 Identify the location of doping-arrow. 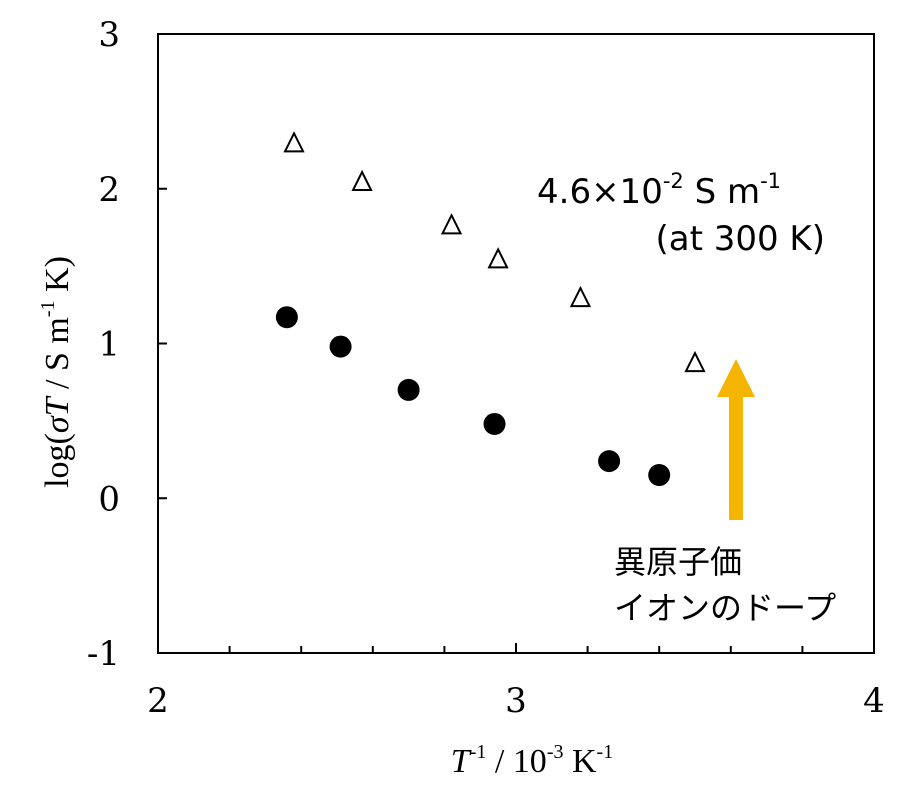
(736, 439).